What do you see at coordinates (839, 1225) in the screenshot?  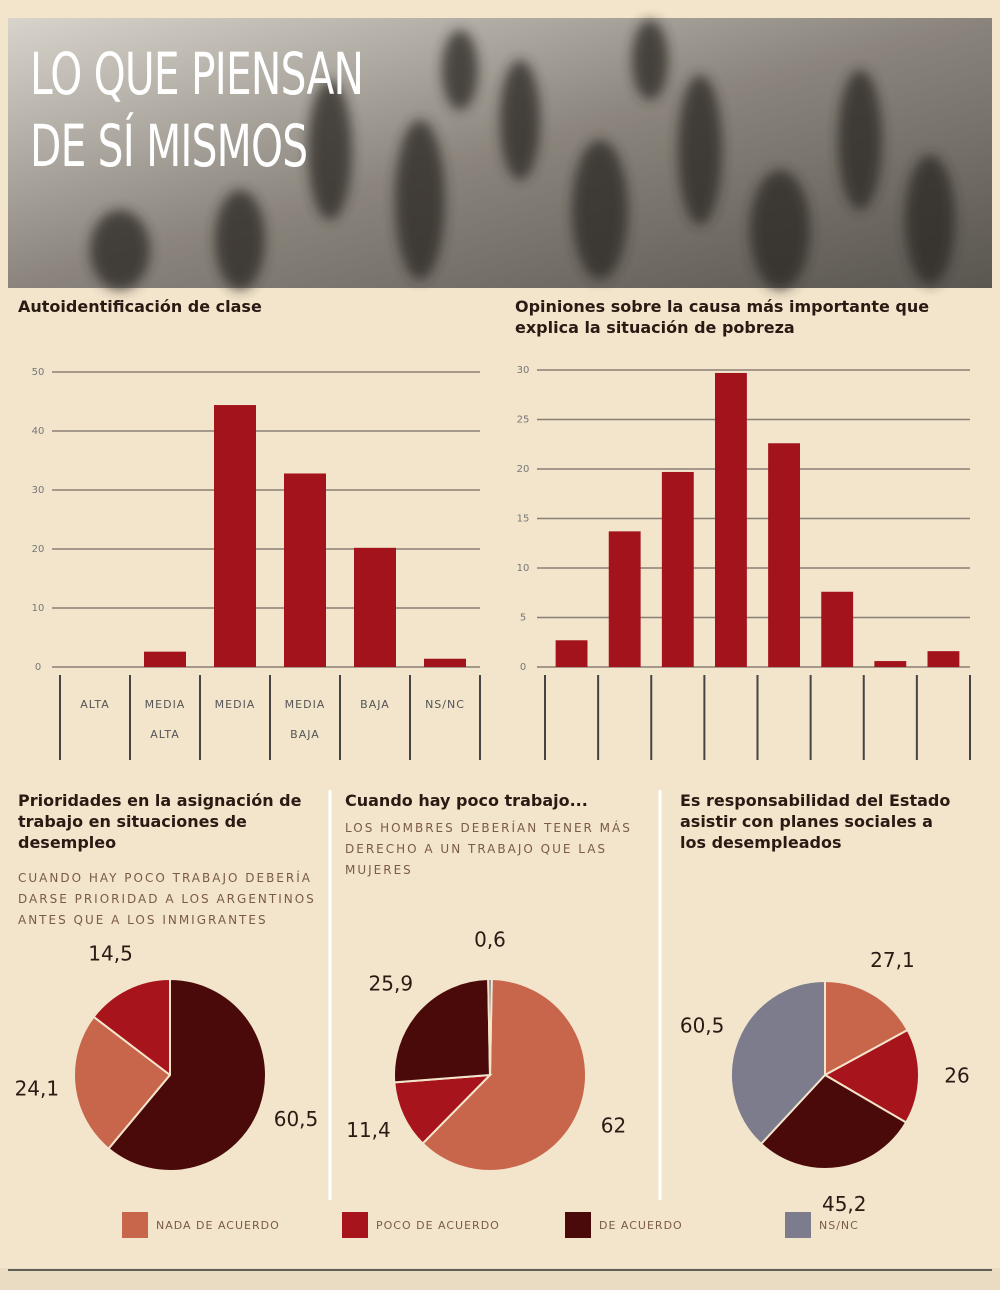 I see `legend-label: NS/NC` at bounding box center [839, 1225].